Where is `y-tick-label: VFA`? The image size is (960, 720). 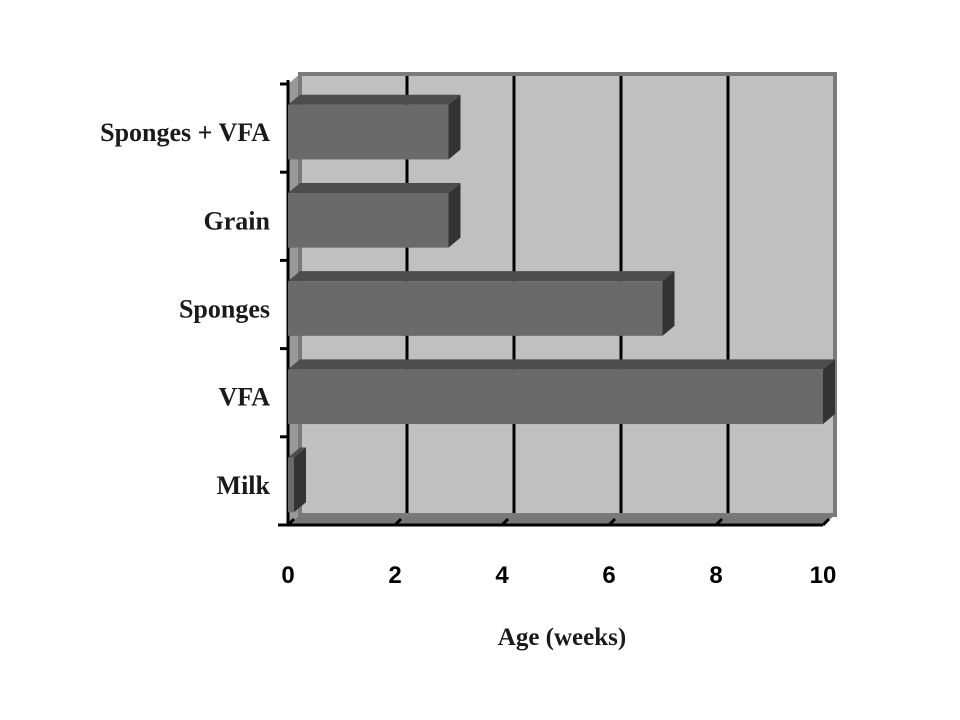
y-tick-label: VFA is located at coordinates (244, 397).